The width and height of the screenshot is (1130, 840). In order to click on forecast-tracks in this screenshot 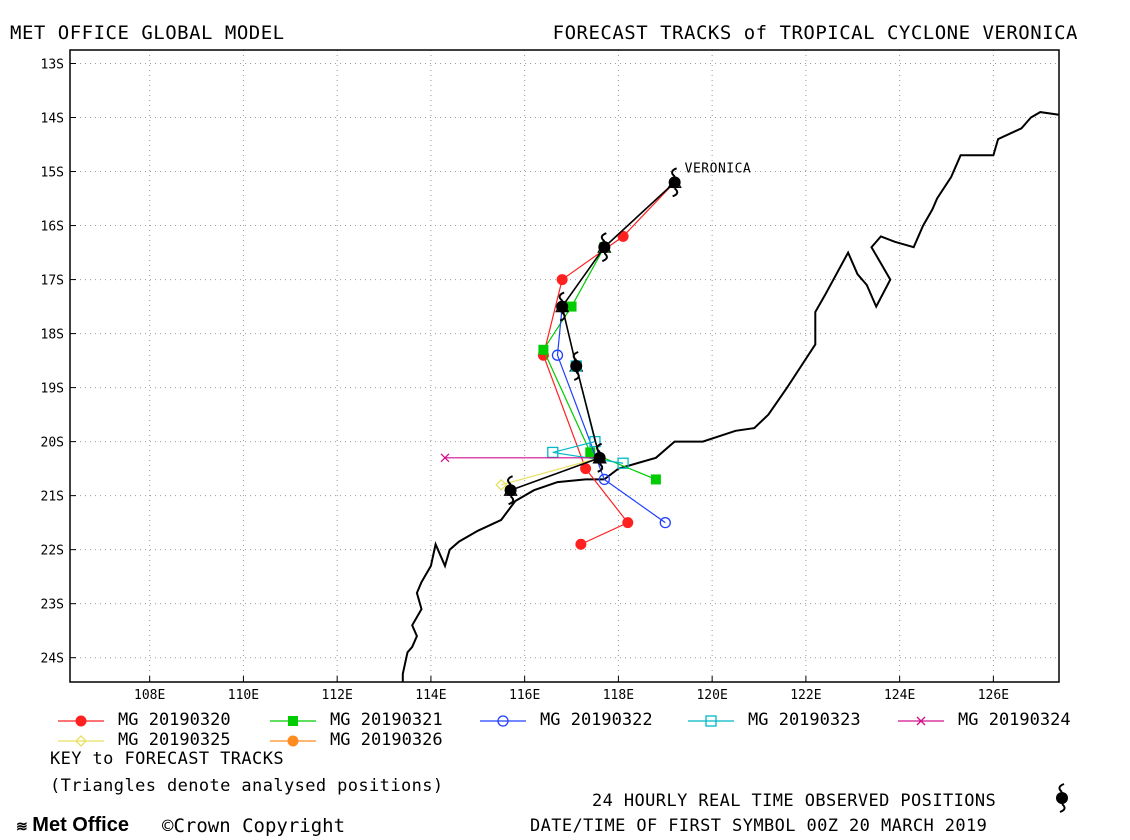, I will do `click(561, 362)`.